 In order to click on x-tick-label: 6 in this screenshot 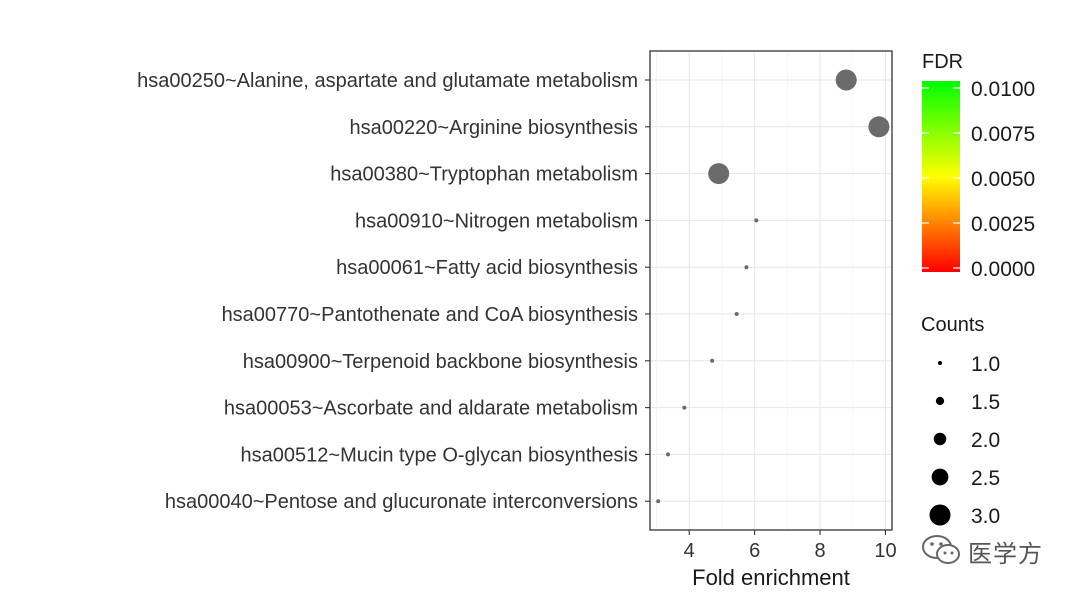, I will do `click(754, 551)`.